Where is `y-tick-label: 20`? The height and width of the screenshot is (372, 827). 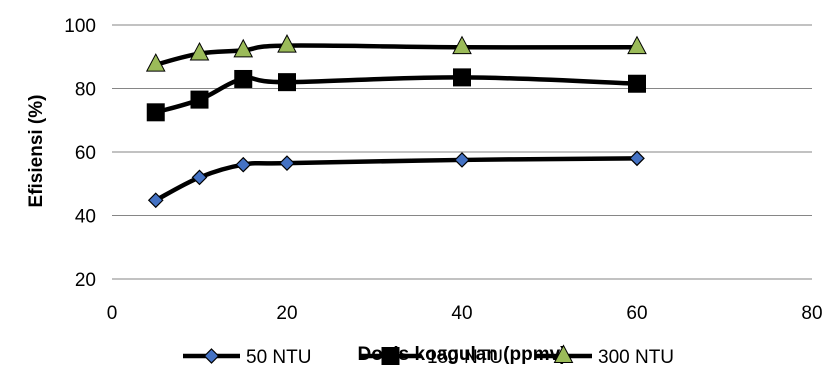 y-tick-label: 20 is located at coordinates (85, 280).